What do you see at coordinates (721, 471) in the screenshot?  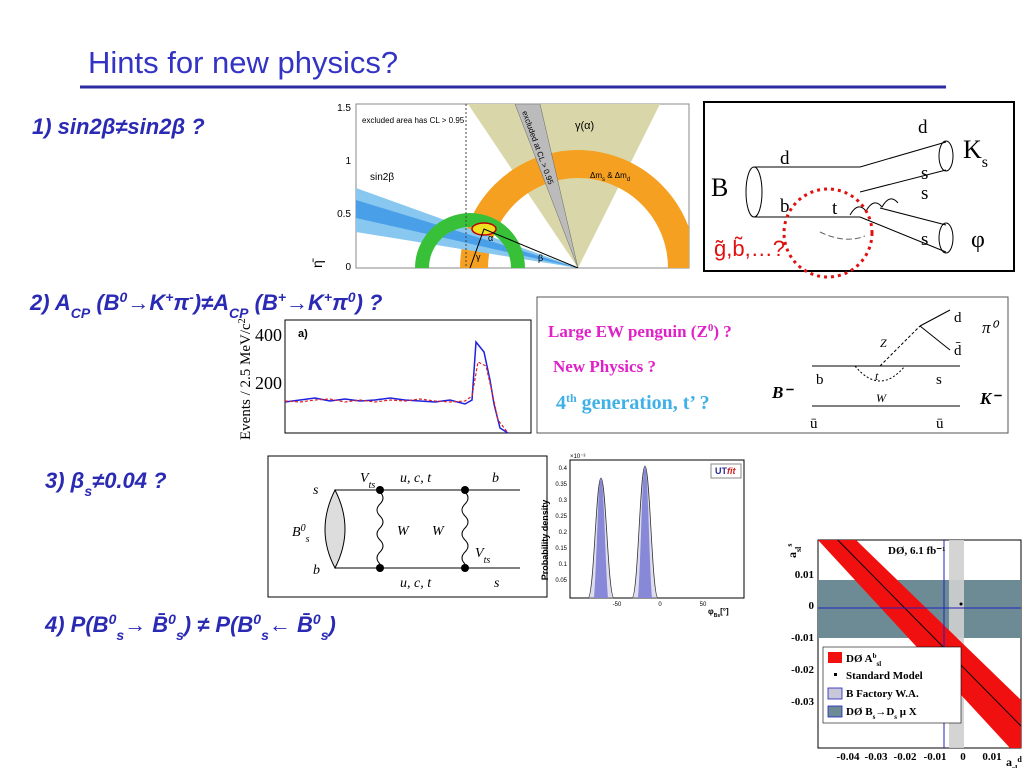 I see `text-part: UT` at bounding box center [721, 471].